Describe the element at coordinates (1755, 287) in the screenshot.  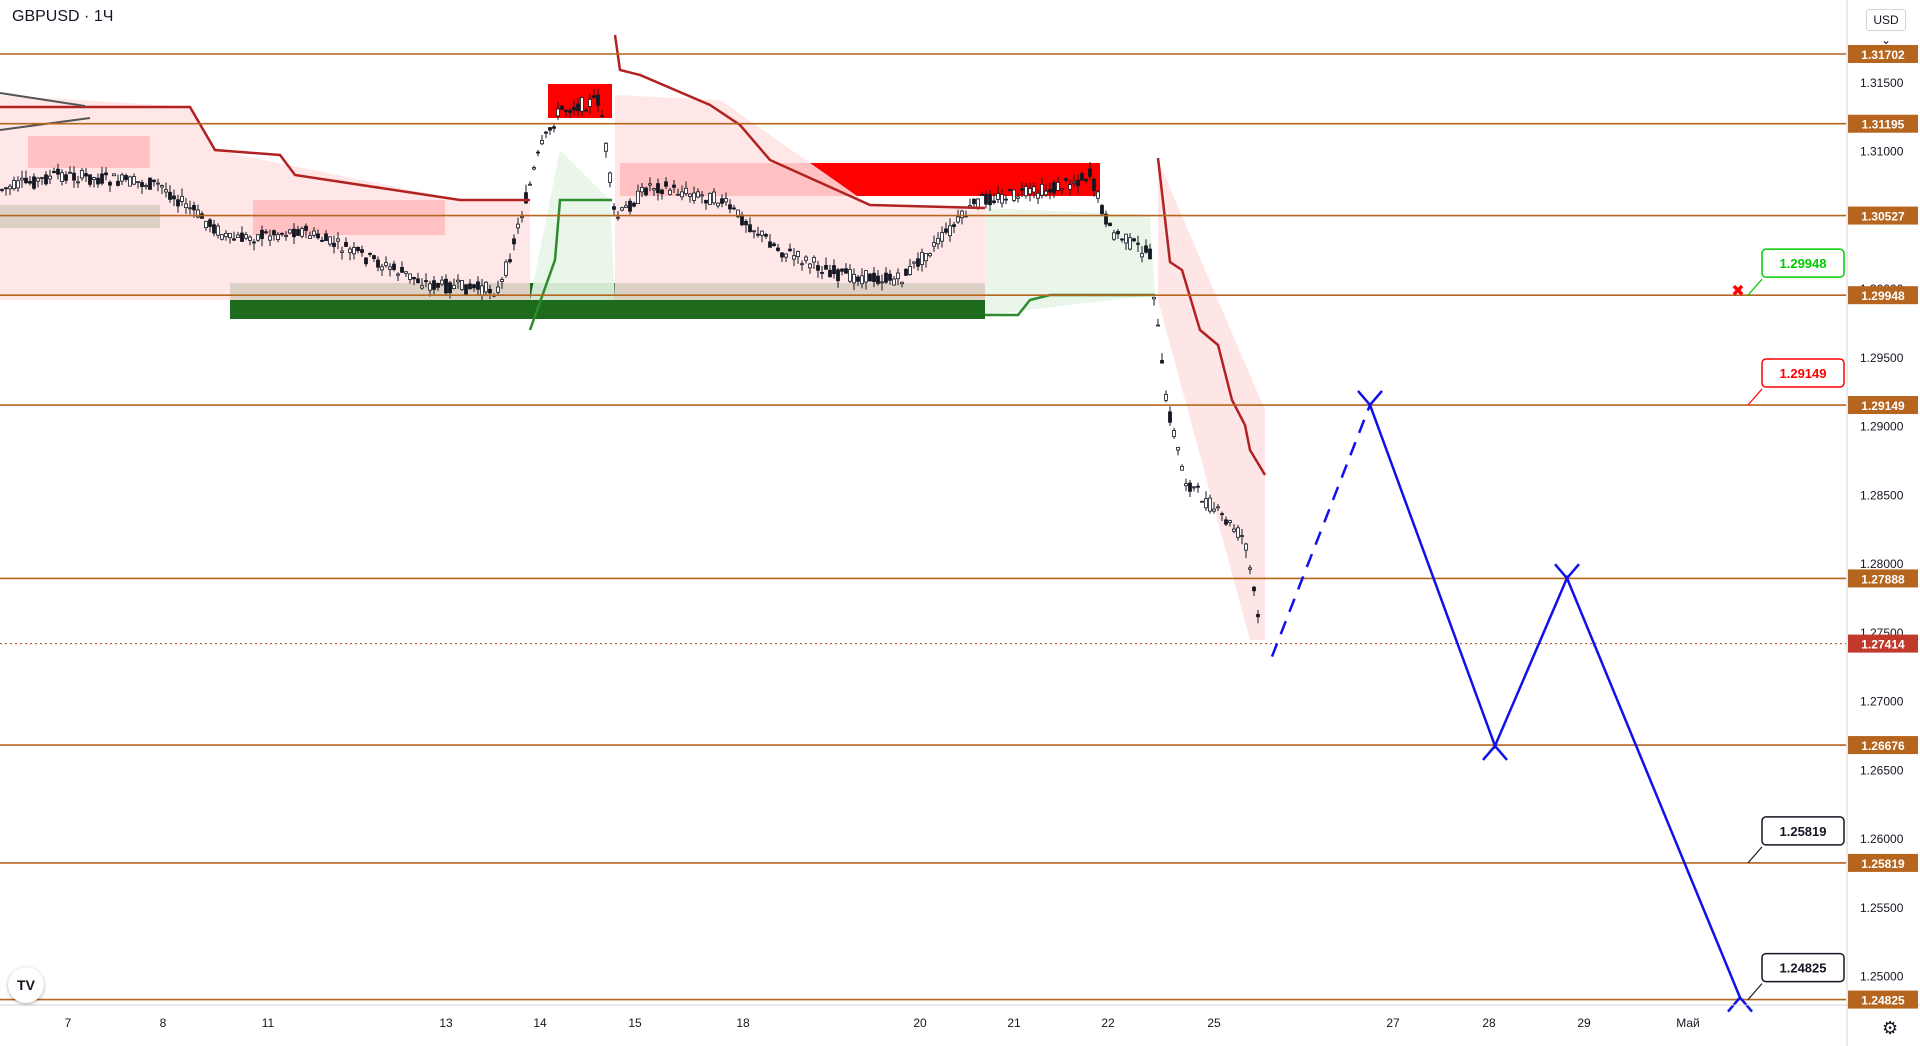
I see `callout-pointer` at that location.